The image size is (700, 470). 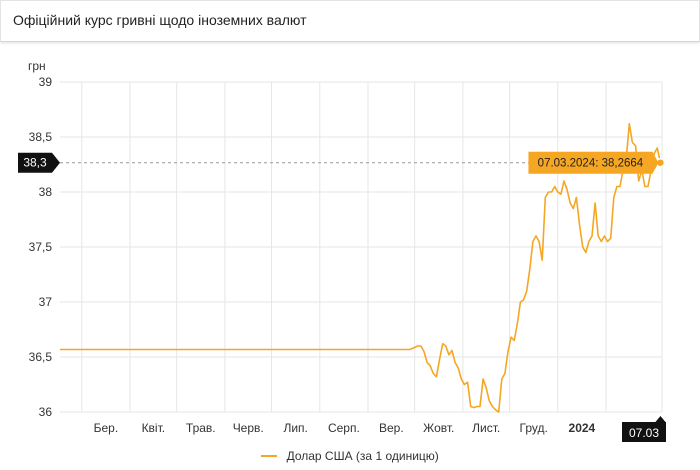 I want to click on x-tick-label: Лист., so click(x=486, y=428).